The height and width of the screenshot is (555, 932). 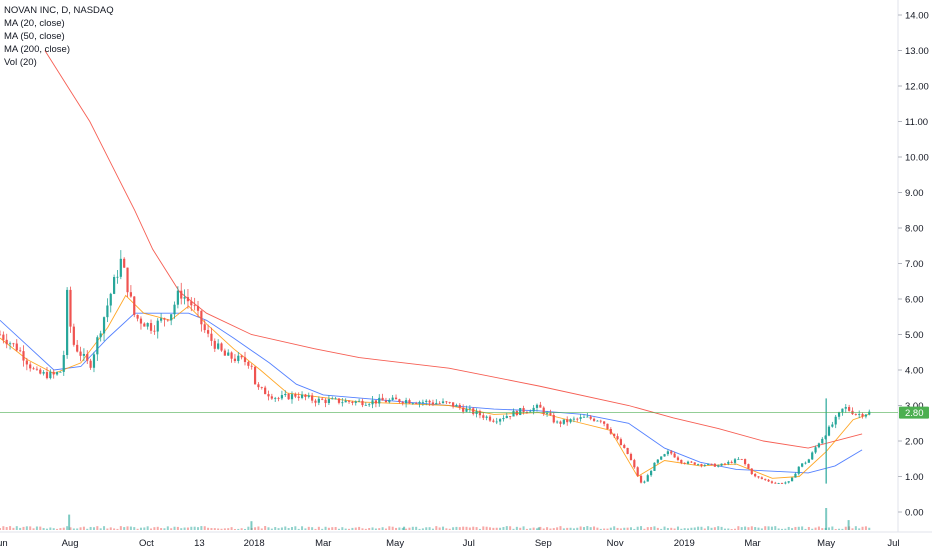 I want to click on x-tick-label: Aug, so click(x=70, y=543).